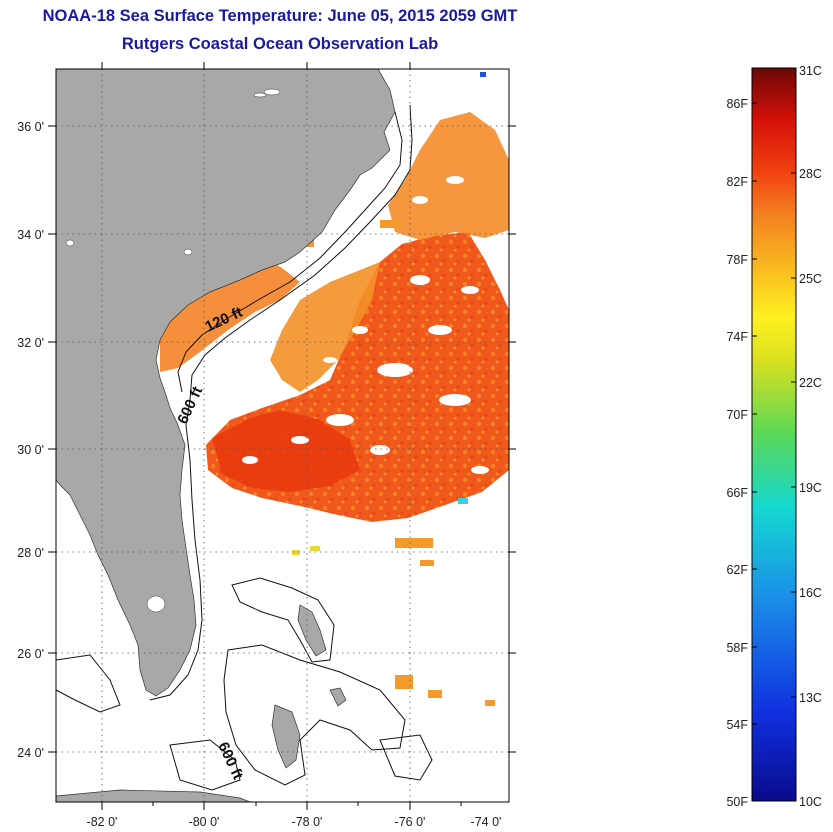 The height and width of the screenshot is (832, 833). What do you see at coordinates (810, 436) in the screenshot?
I see `colorbar-c-labels: 31C 28C 25C 22C 19C 16C 13C 10C` at bounding box center [810, 436].